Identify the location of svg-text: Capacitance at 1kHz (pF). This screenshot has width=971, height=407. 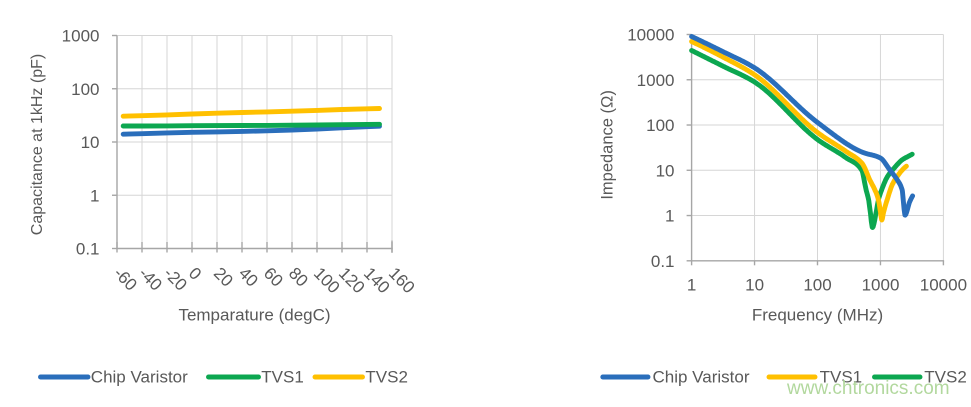
(37, 144).